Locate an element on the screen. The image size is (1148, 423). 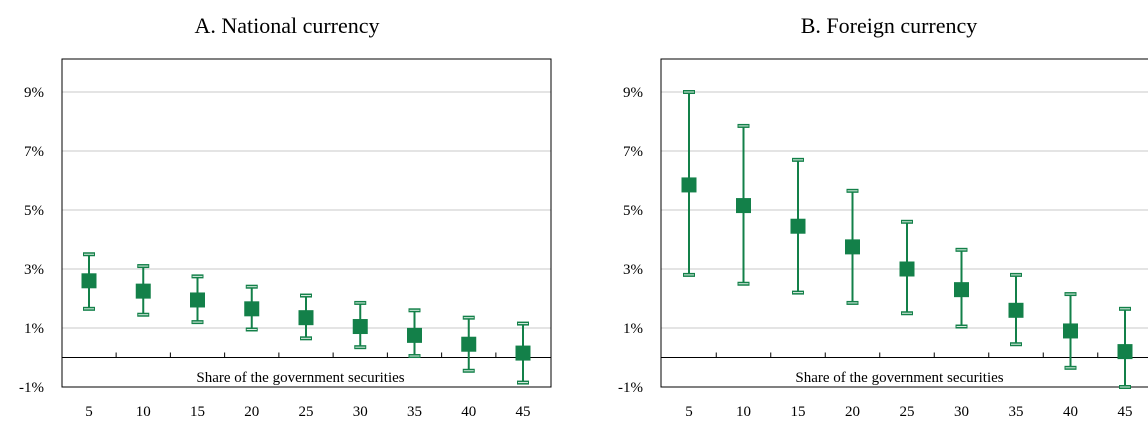
panel-title: B. Foreign currency is located at coordinates (889, 25).